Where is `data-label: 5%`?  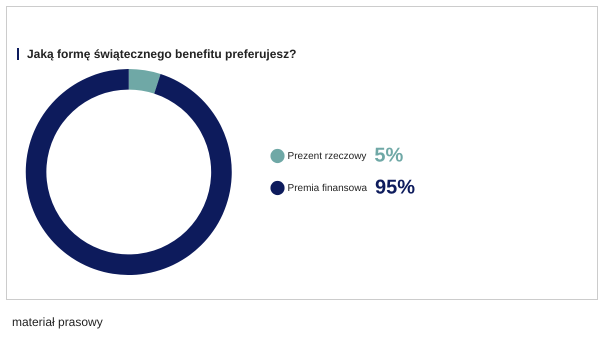
data-label: 5% is located at coordinates (389, 155).